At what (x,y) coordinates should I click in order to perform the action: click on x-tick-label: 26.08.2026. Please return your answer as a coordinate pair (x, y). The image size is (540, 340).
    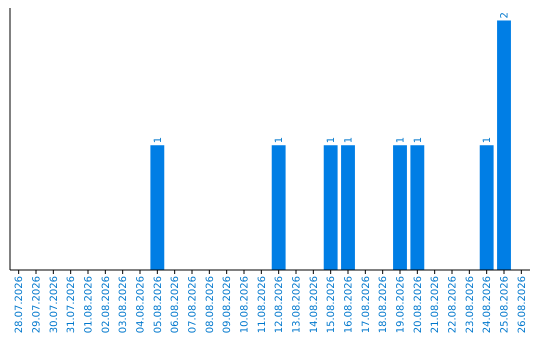
    Looking at the image, I should click on (522, 305).